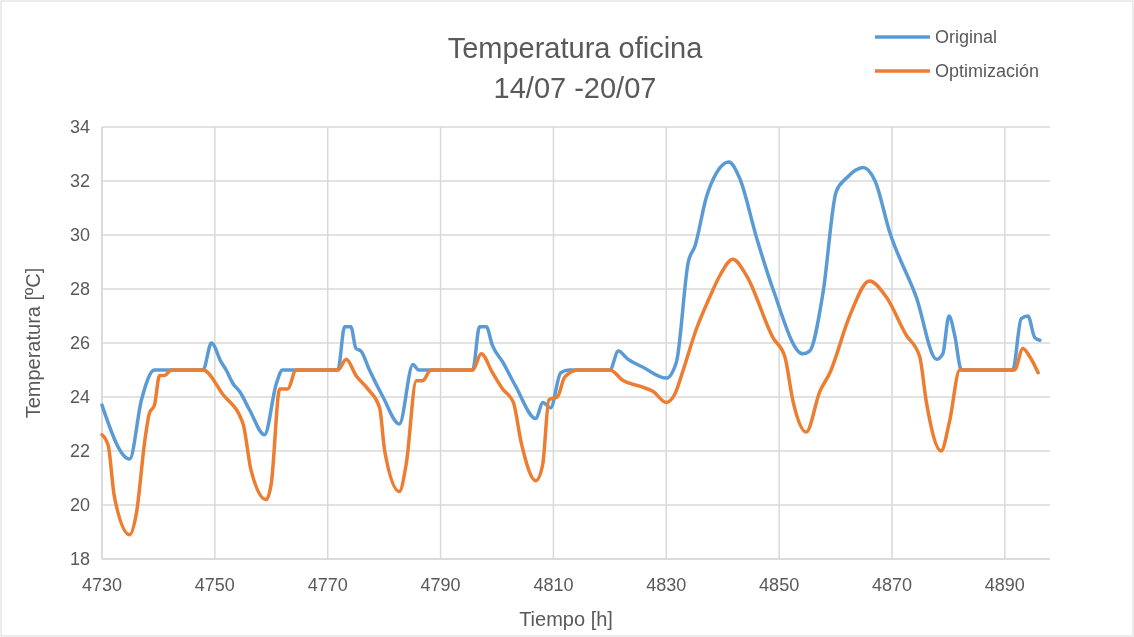 Image resolution: width=1134 pixels, height=637 pixels. I want to click on x-tick-label: 4790, so click(440, 585).